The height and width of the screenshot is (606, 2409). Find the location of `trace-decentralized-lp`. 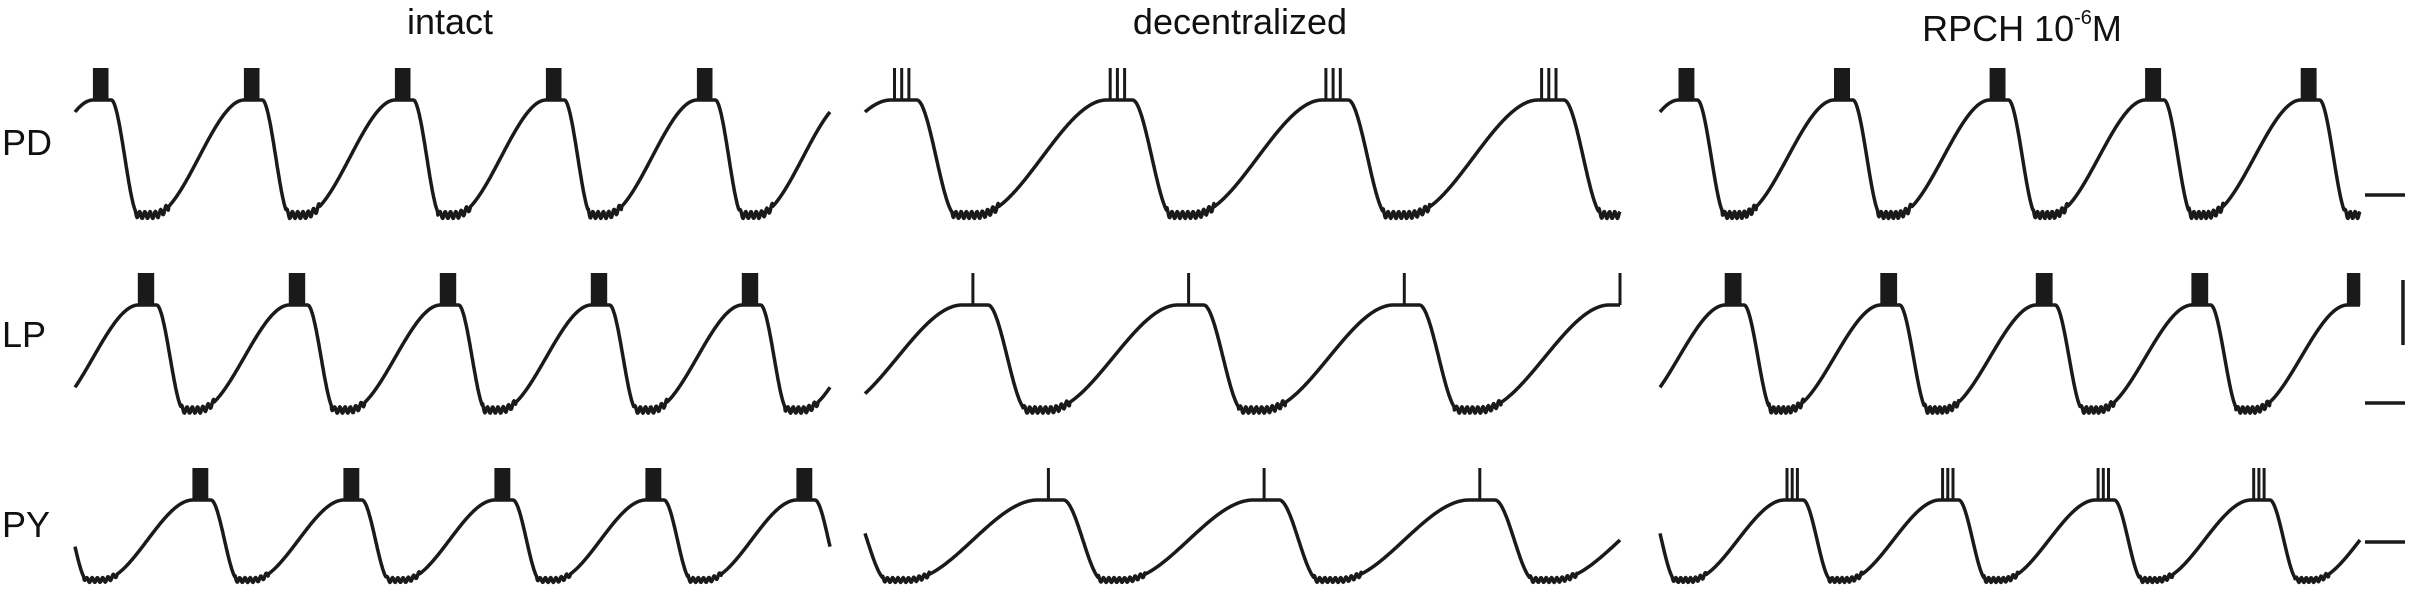

trace-decentralized-lp is located at coordinates (1242, 344).